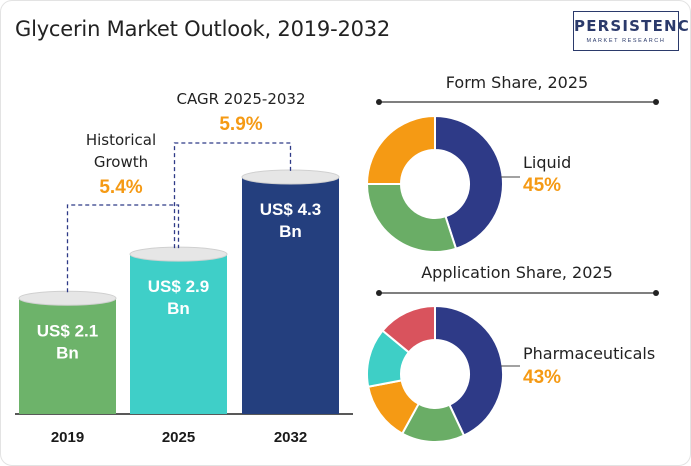  Describe the element at coordinates (547, 162) in the screenshot. I see `form-highlight-label: Liquid` at that location.